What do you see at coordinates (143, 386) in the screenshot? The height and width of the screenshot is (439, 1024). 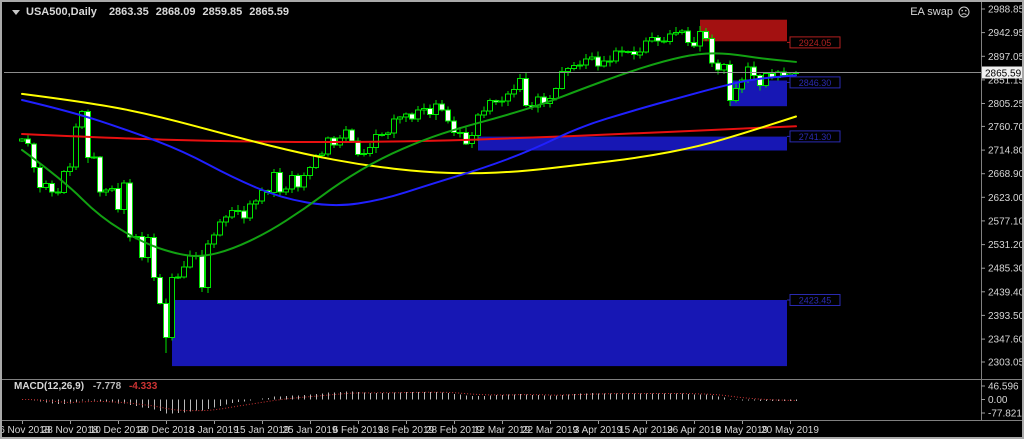 I see `macd-signal-value: -4.333` at bounding box center [143, 386].